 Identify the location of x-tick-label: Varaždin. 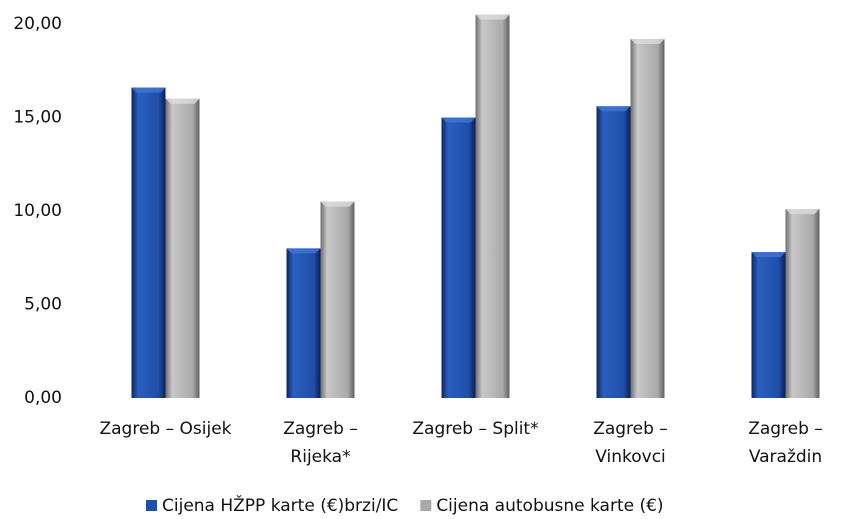
(785, 457).